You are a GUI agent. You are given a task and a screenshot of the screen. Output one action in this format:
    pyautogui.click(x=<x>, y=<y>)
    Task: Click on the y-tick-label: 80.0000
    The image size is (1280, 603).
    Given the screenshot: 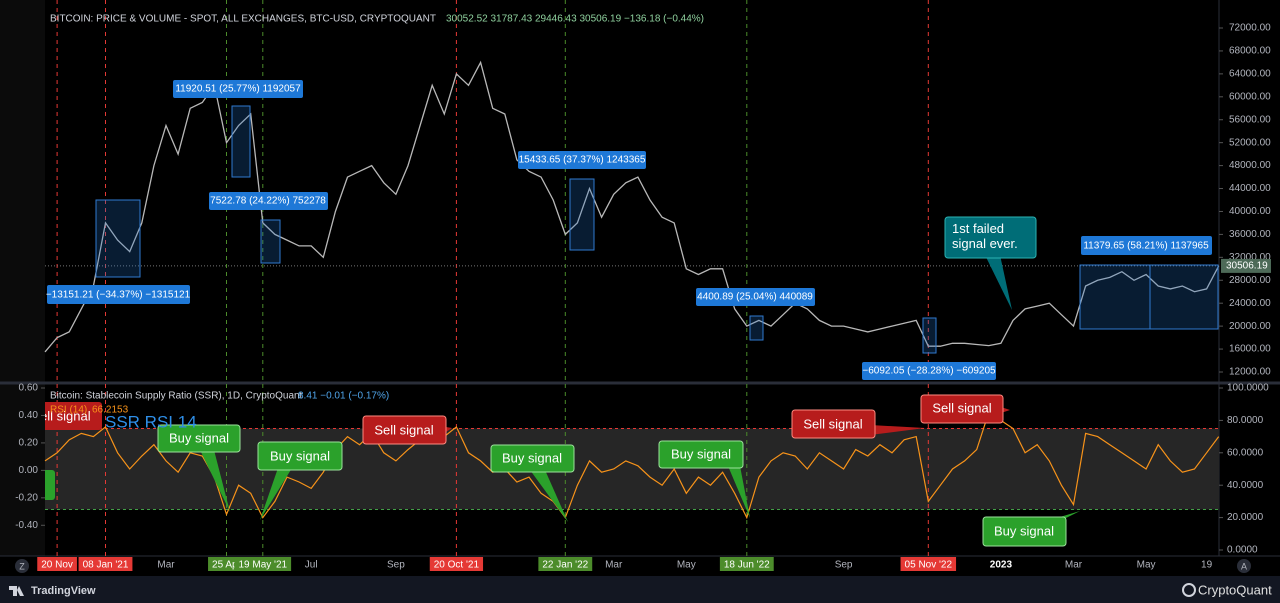 What is the action you would take?
    pyautogui.click(x=1245, y=420)
    